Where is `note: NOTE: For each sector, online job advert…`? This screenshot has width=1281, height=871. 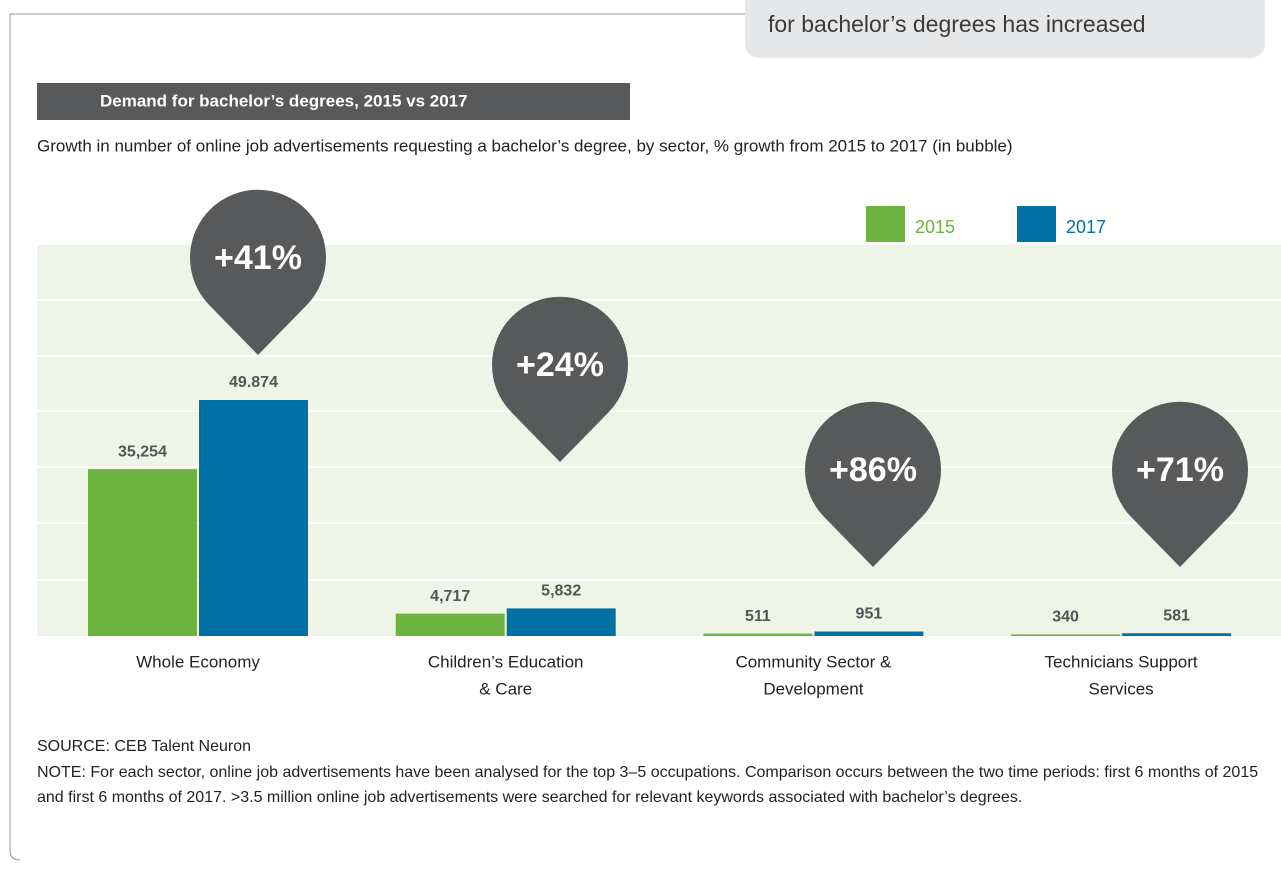
note: NOTE: For each sector, online job advert… is located at coordinates (648, 785).